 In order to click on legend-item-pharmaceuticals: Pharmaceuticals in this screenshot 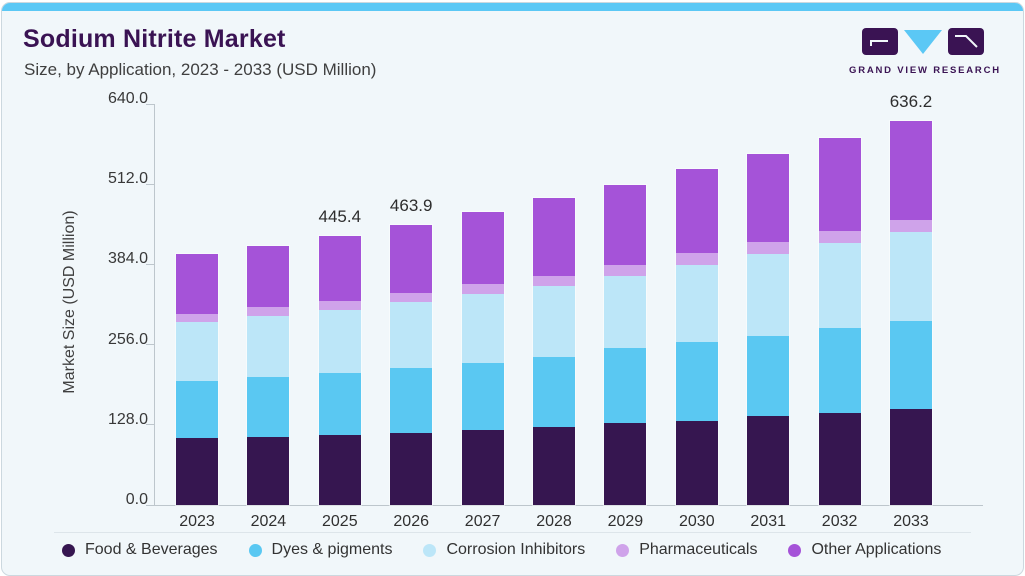, I will do `click(686, 550)`.